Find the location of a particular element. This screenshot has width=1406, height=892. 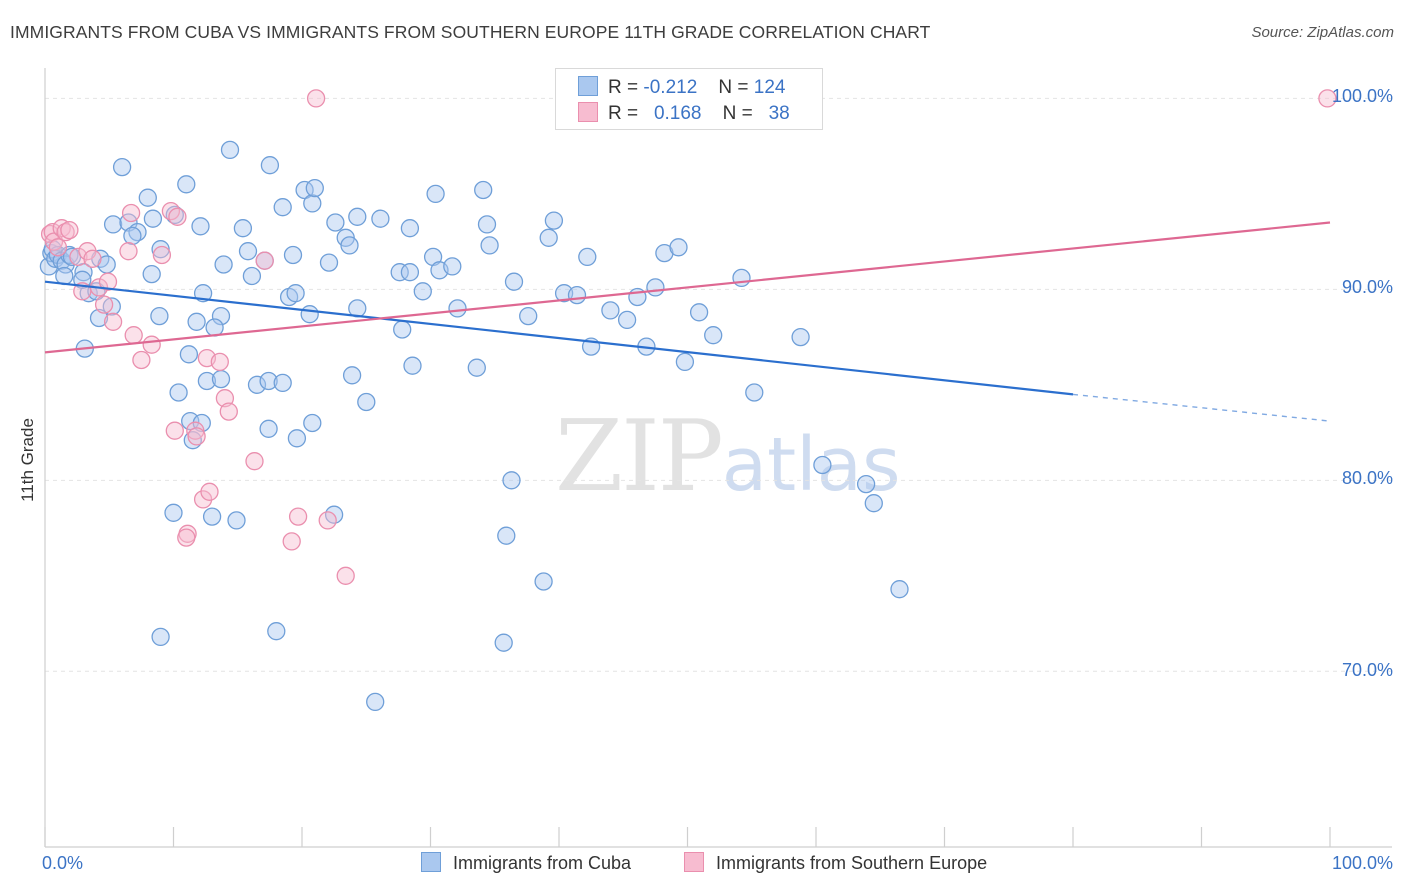

y-tick-label-100: 100.0% is located at coordinates (1362, 96).